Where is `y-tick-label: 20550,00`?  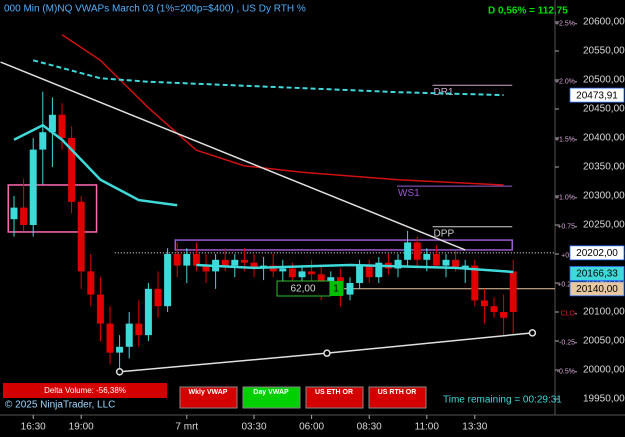 y-tick-label: 20550,00 is located at coordinates (604, 51).